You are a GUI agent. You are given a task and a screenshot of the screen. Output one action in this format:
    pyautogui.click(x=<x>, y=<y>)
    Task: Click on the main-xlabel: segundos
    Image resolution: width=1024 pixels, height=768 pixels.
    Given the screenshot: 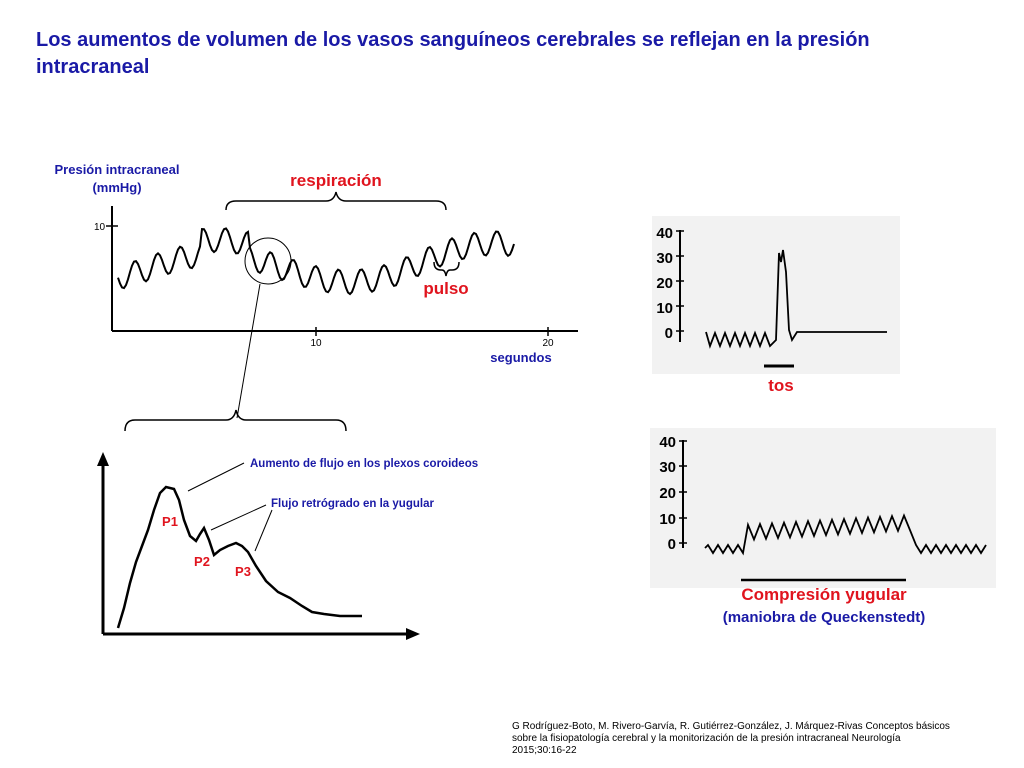 What is the action you would take?
    pyautogui.click(x=520, y=357)
    